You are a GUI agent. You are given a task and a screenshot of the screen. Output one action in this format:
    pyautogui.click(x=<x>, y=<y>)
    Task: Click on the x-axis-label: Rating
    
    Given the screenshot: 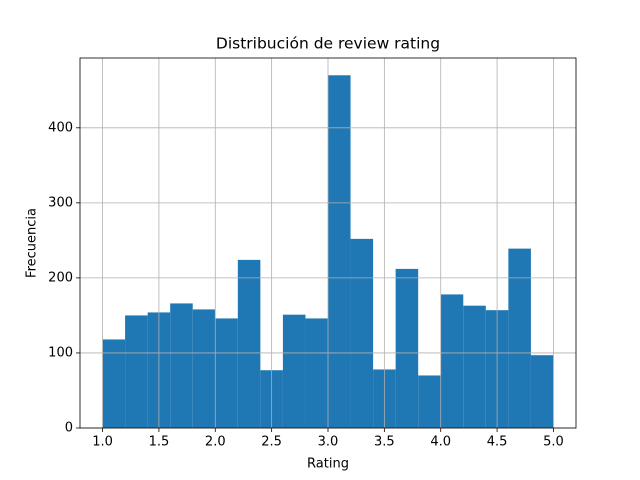 What is the action you would take?
    pyautogui.click(x=328, y=464)
    